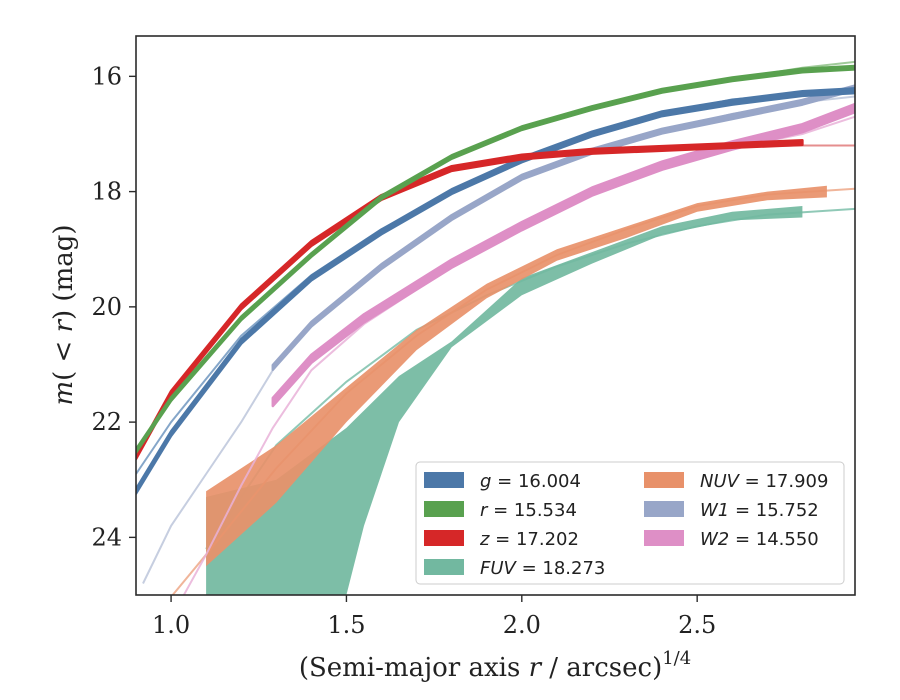 The height and width of the screenshot is (700, 900). I want to click on x-axis: 1.0 1.5 2.0 2.5, so click(434, 617).